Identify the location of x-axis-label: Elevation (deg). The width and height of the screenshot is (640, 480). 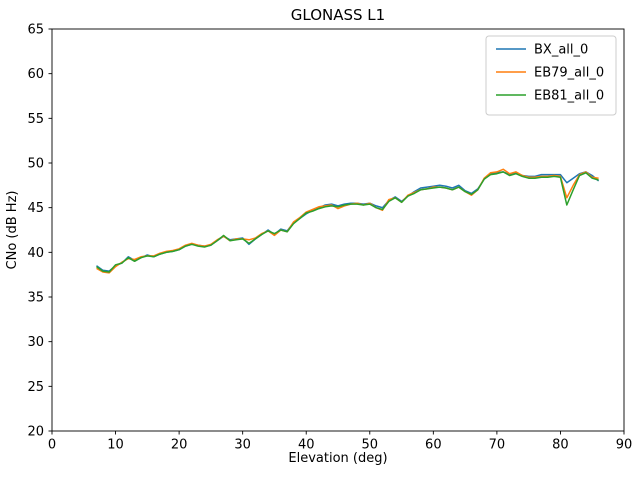
(337, 458).